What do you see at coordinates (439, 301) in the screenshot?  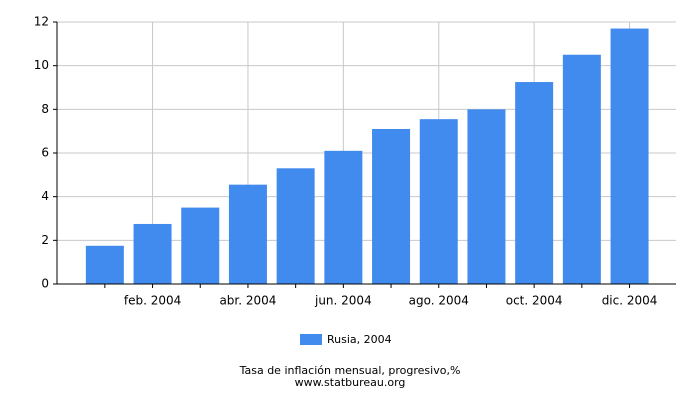 I see `x-tick-label: ago. 2004` at bounding box center [439, 301].